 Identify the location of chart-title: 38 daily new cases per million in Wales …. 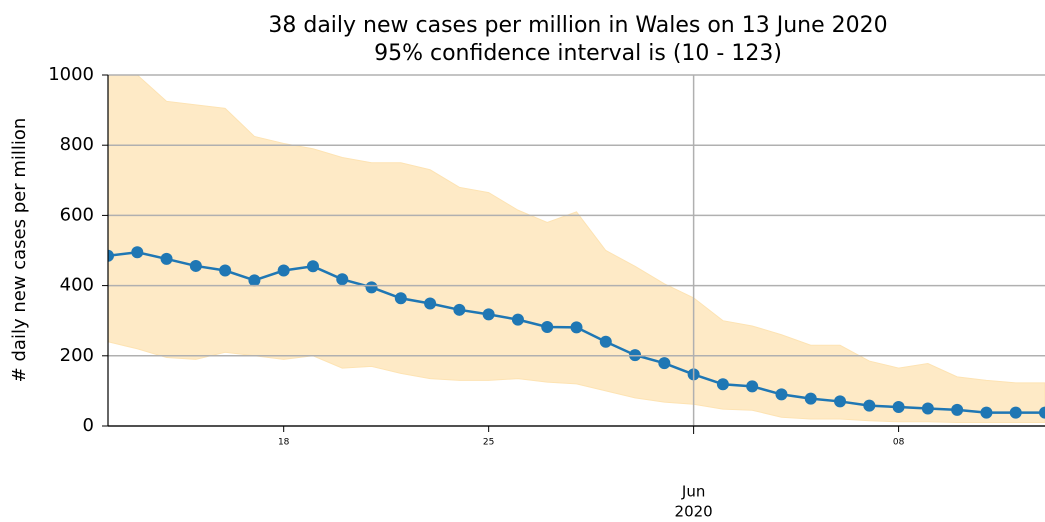
(577, 25).